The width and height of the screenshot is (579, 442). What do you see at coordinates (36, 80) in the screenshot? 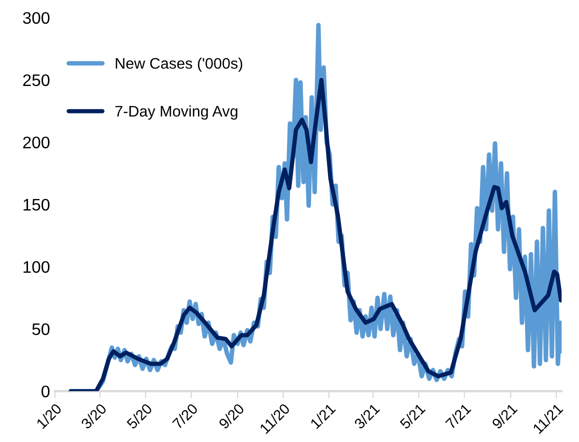
I see `y-tick-label: 250` at bounding box center [36, 80].